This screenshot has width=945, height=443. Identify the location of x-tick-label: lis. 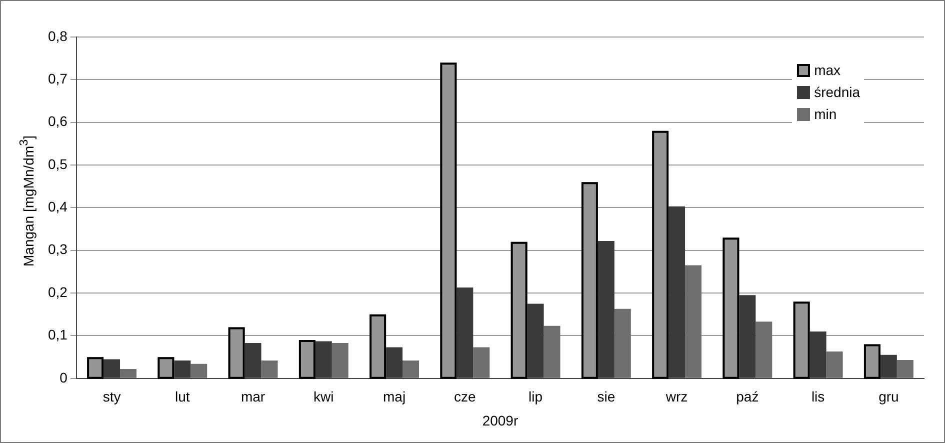
(818, 396).